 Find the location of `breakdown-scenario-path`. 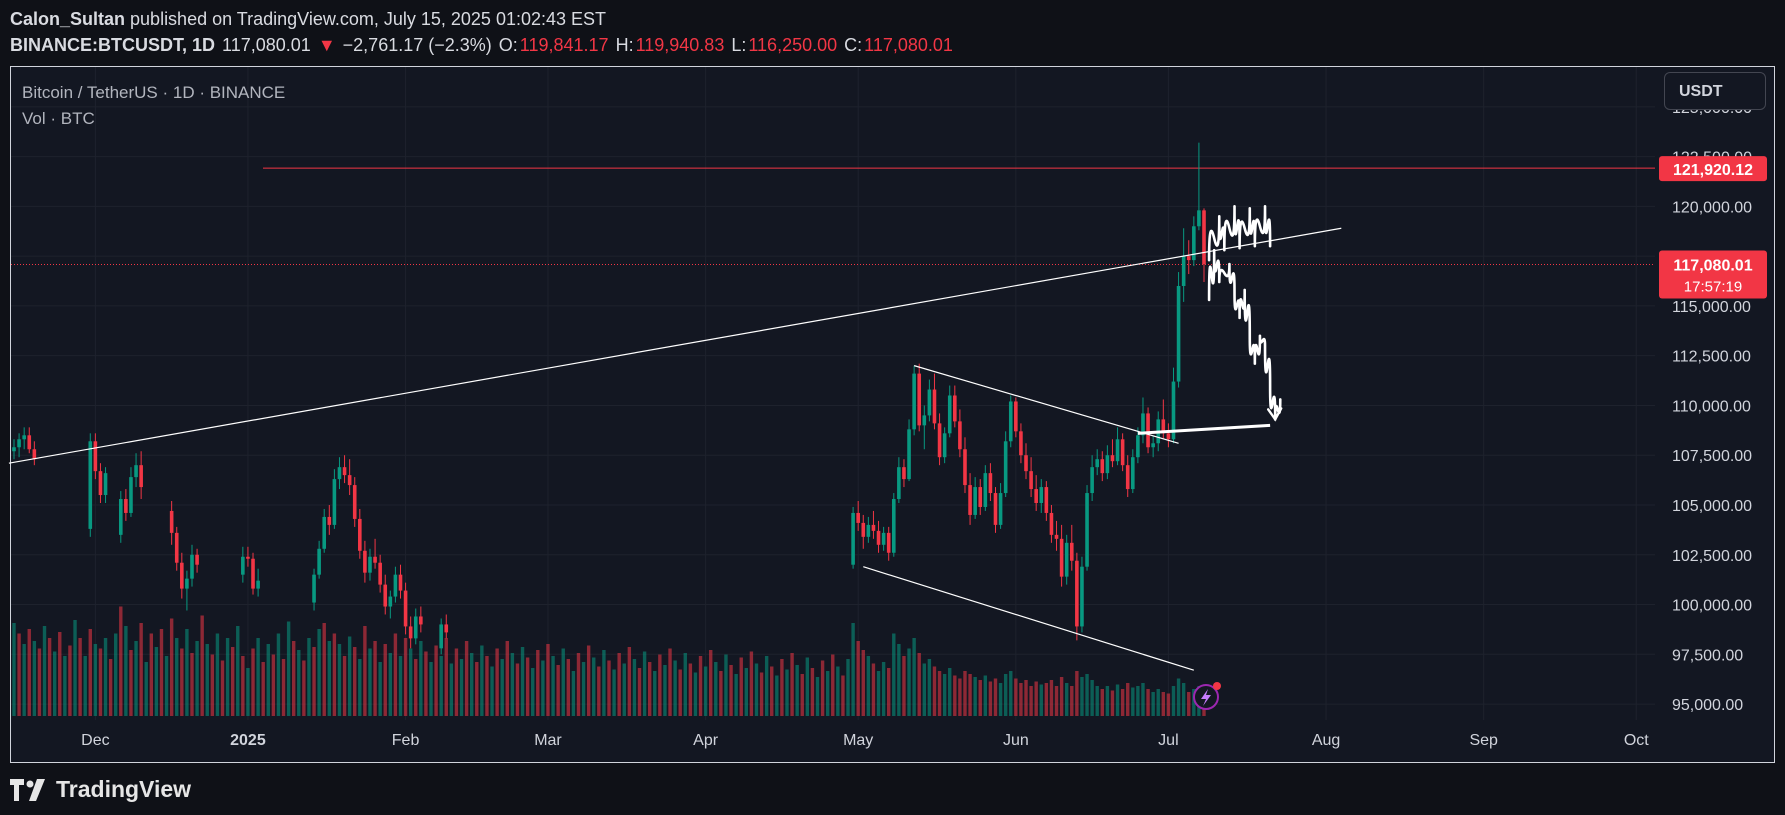

breakdown-scenario-path is located at coordinates (1244, 334).